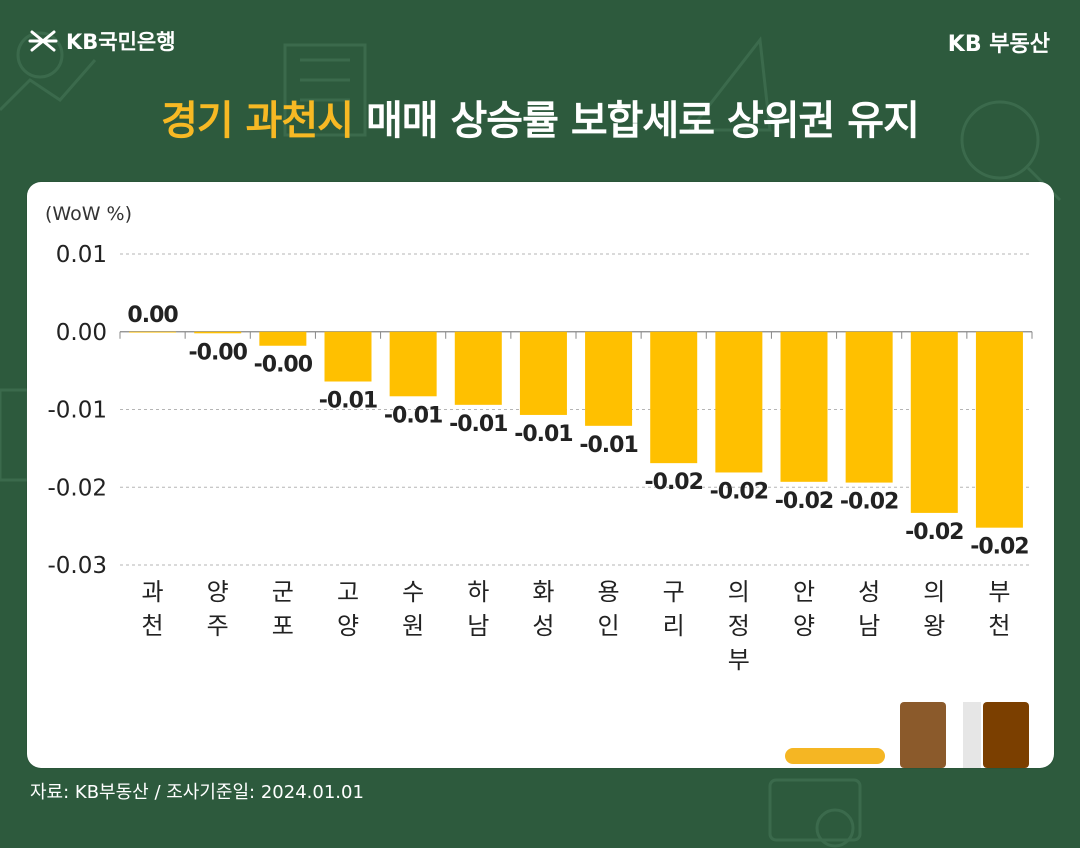 The width and height of the screenshot is (1080, 848). What do you see at coordinates (478, 592) in the screenshot?
I see `x-category-label: 하` at bounding box center [478, 592].